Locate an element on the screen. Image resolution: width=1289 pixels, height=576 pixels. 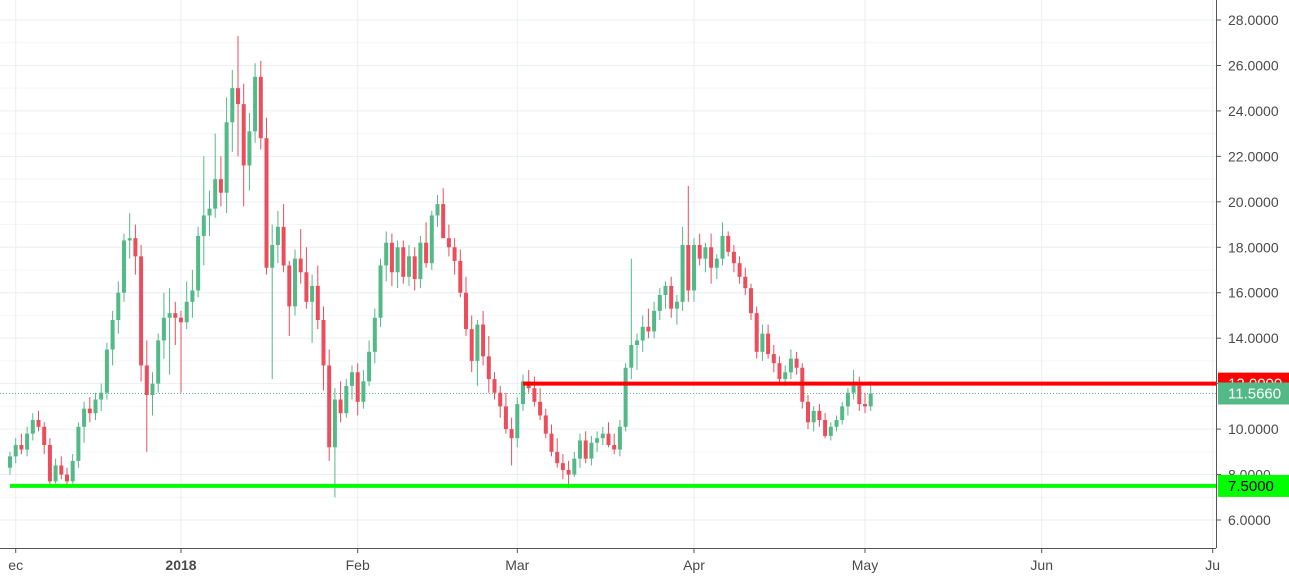
support-badge-box is located at coordinates (1253, 485).